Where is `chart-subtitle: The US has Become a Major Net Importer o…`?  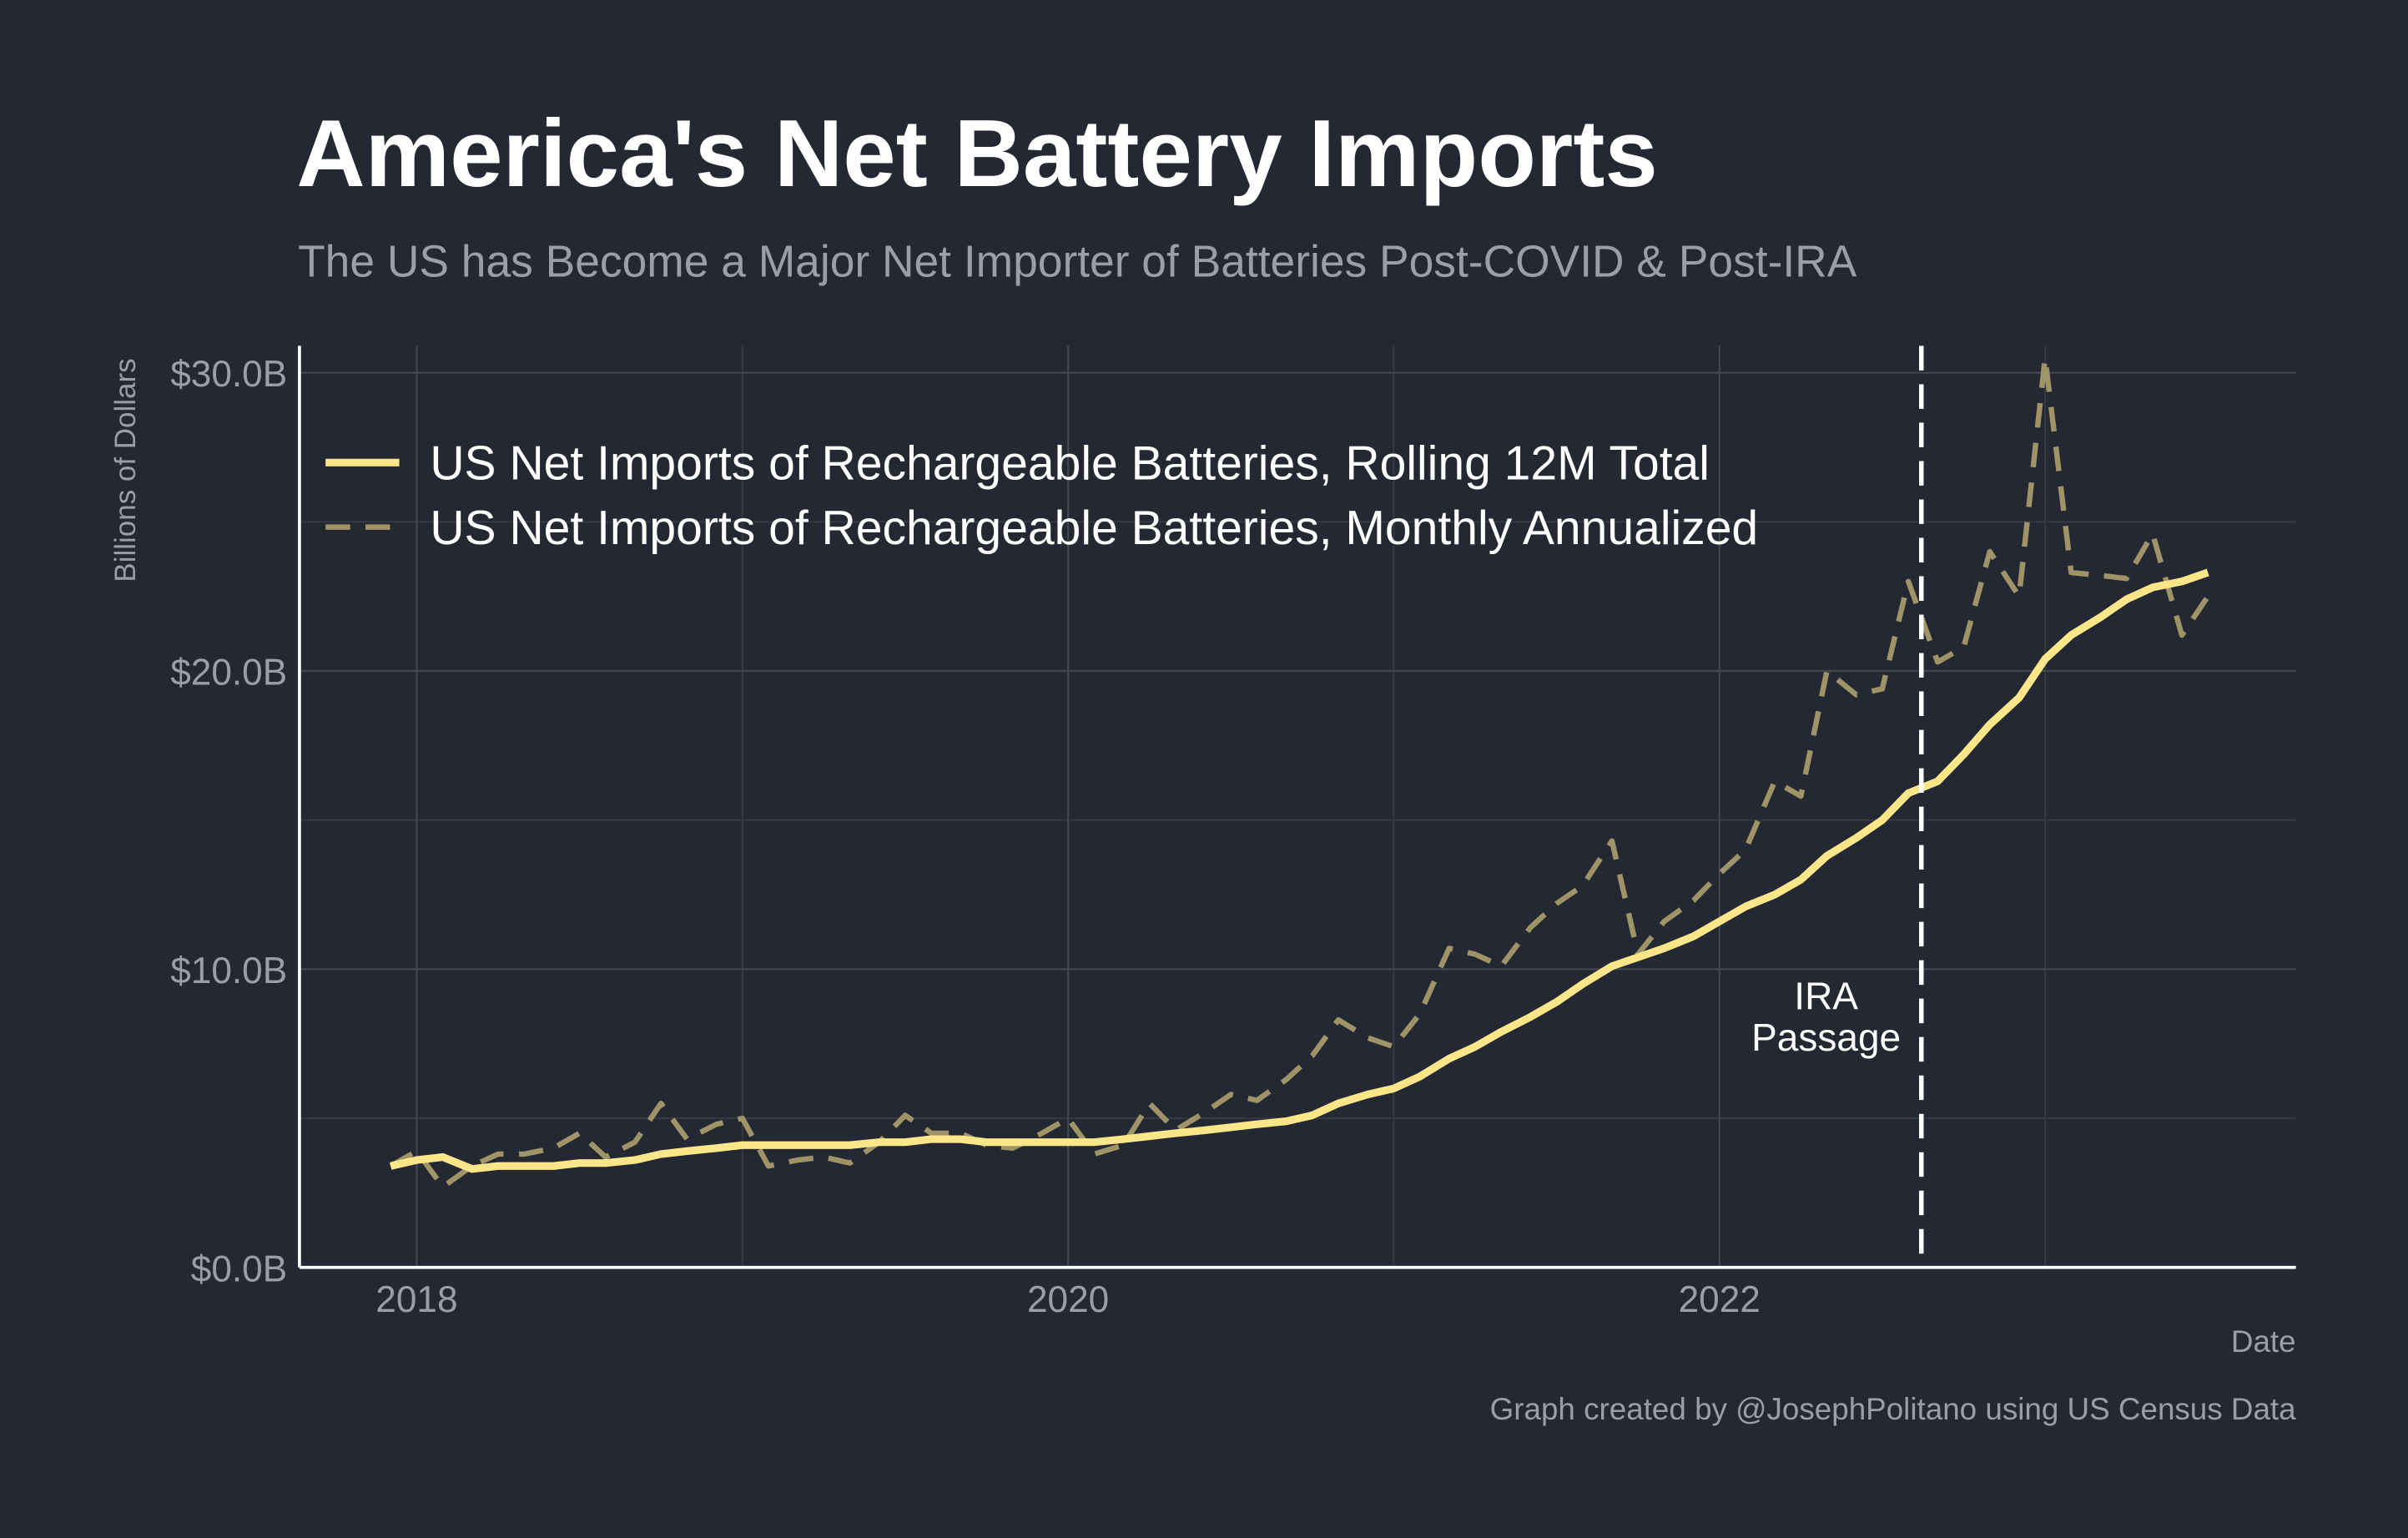
chart-subtitle: The US has Become a Major Net Importer o… is located at coordinates (1077, 262).